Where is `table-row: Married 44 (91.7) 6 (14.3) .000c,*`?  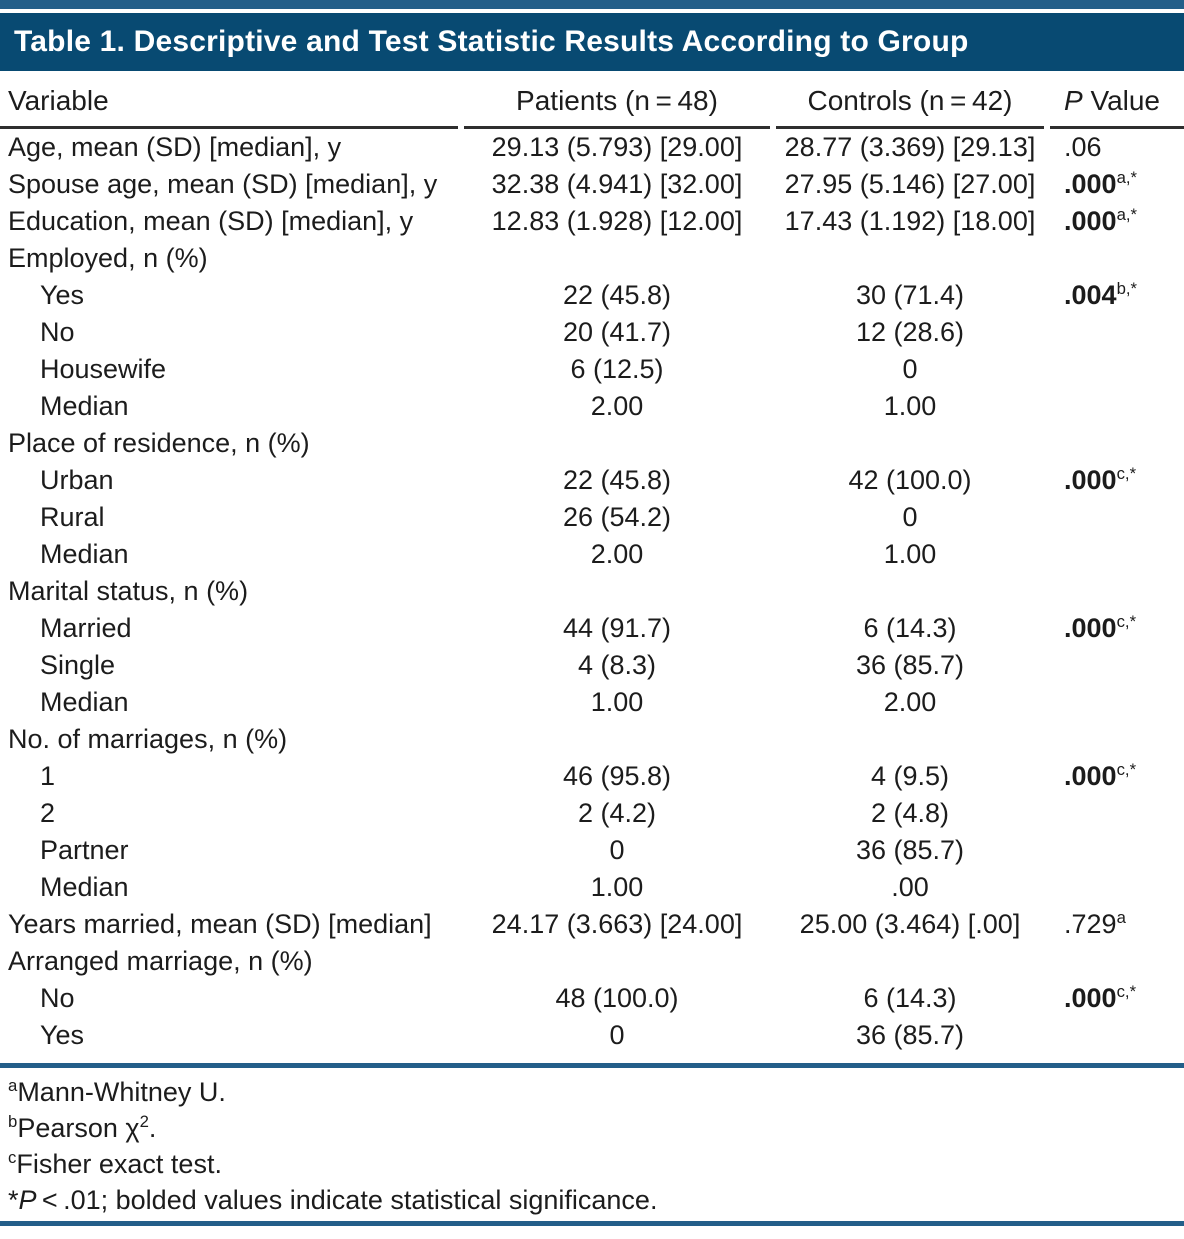 table-row: Married 44 (91.7) 6 (14.3) .000c,* is located at coordinates (592, 628).